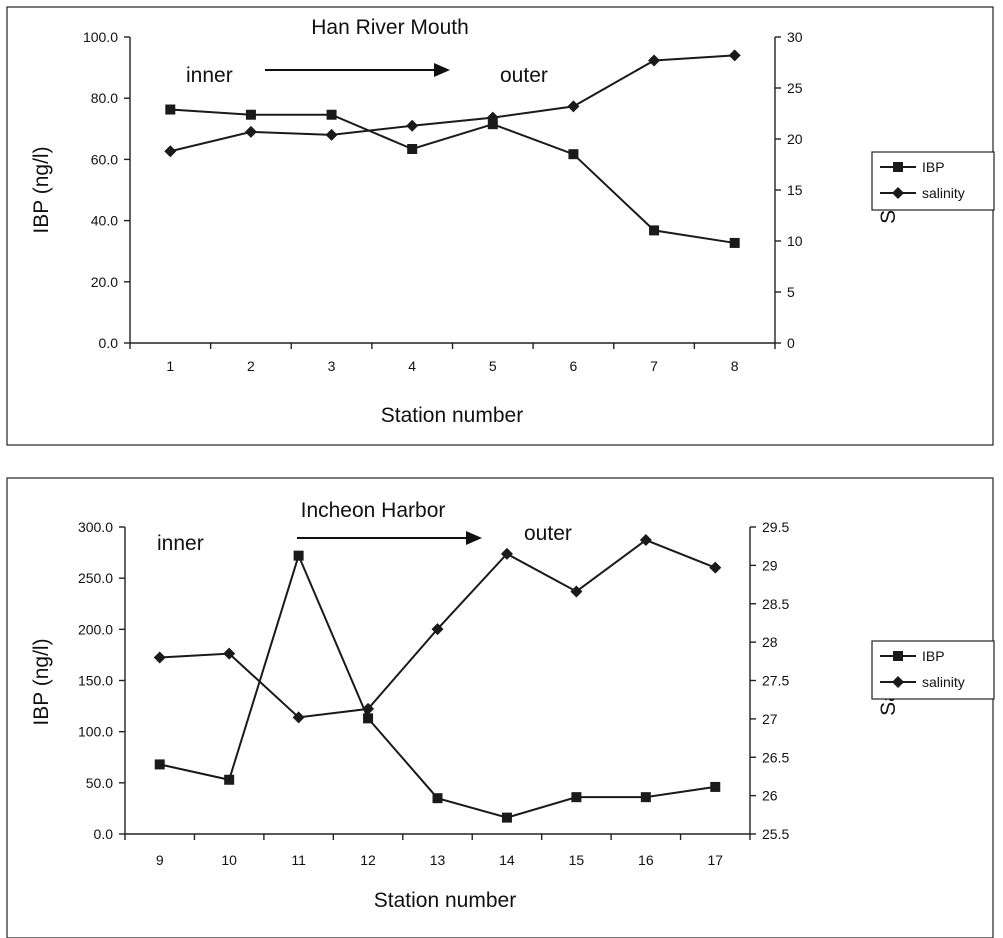  Describe the element at coordinates (229, 860) in the screenshot. I see `x-tick-label: 10` at that location.